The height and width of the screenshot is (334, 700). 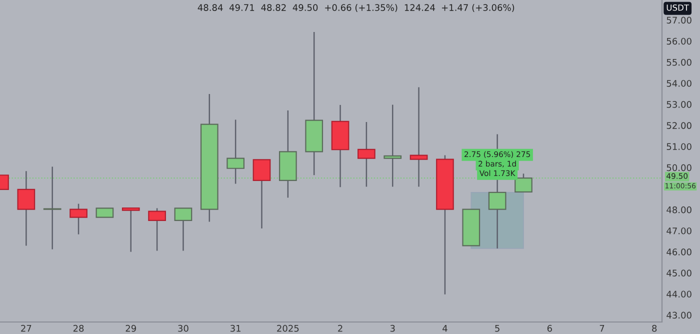 What do you see at coordinates (549, 328) in the screenshot?
I see `x-tick-label: 6` at bounding box center [549, 328].